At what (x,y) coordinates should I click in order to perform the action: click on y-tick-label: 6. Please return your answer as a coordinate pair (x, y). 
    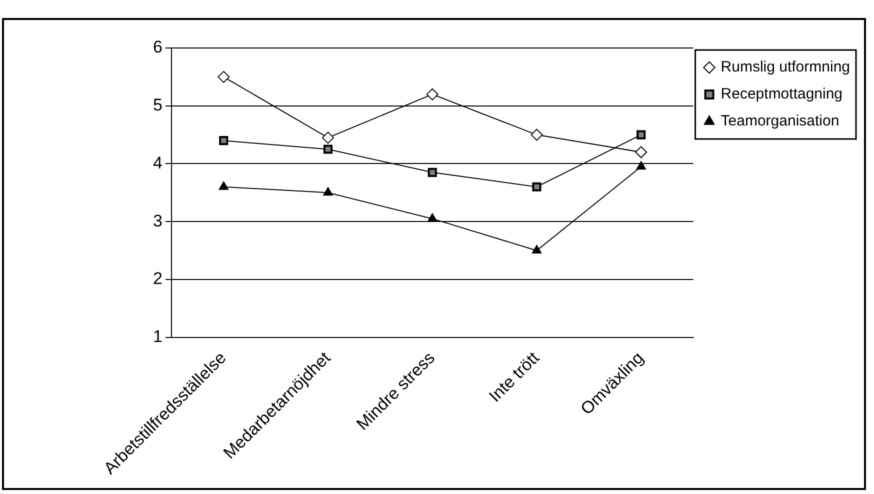
    Looking at the image, I should click on (157, 47).